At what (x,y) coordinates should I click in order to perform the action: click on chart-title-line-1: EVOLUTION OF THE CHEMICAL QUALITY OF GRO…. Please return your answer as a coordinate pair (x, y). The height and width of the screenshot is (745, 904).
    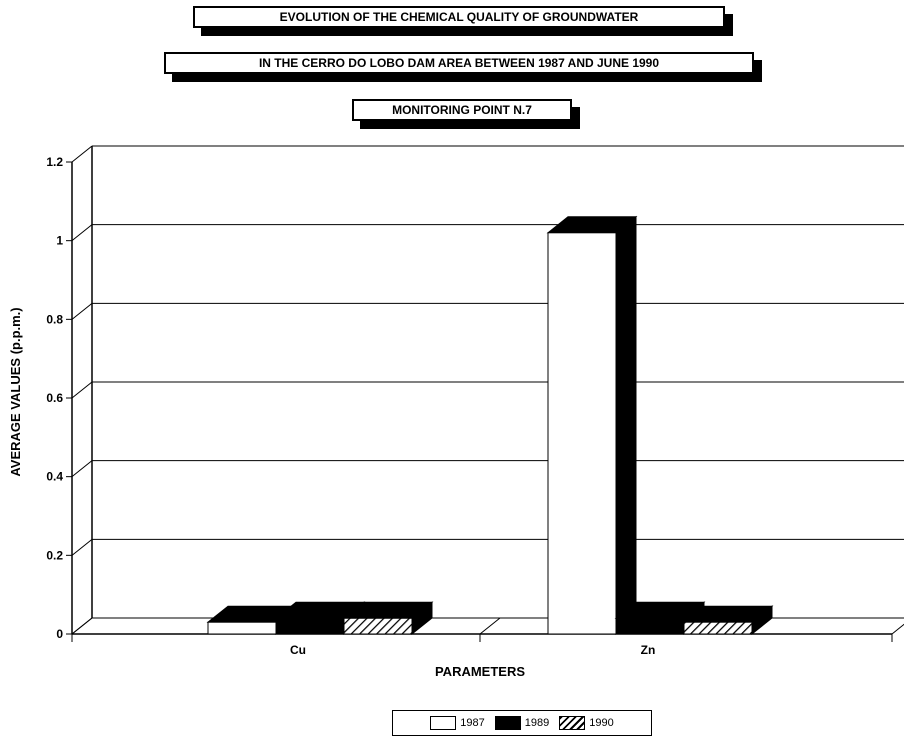
    Looking at the image, I should click on (459, 17).